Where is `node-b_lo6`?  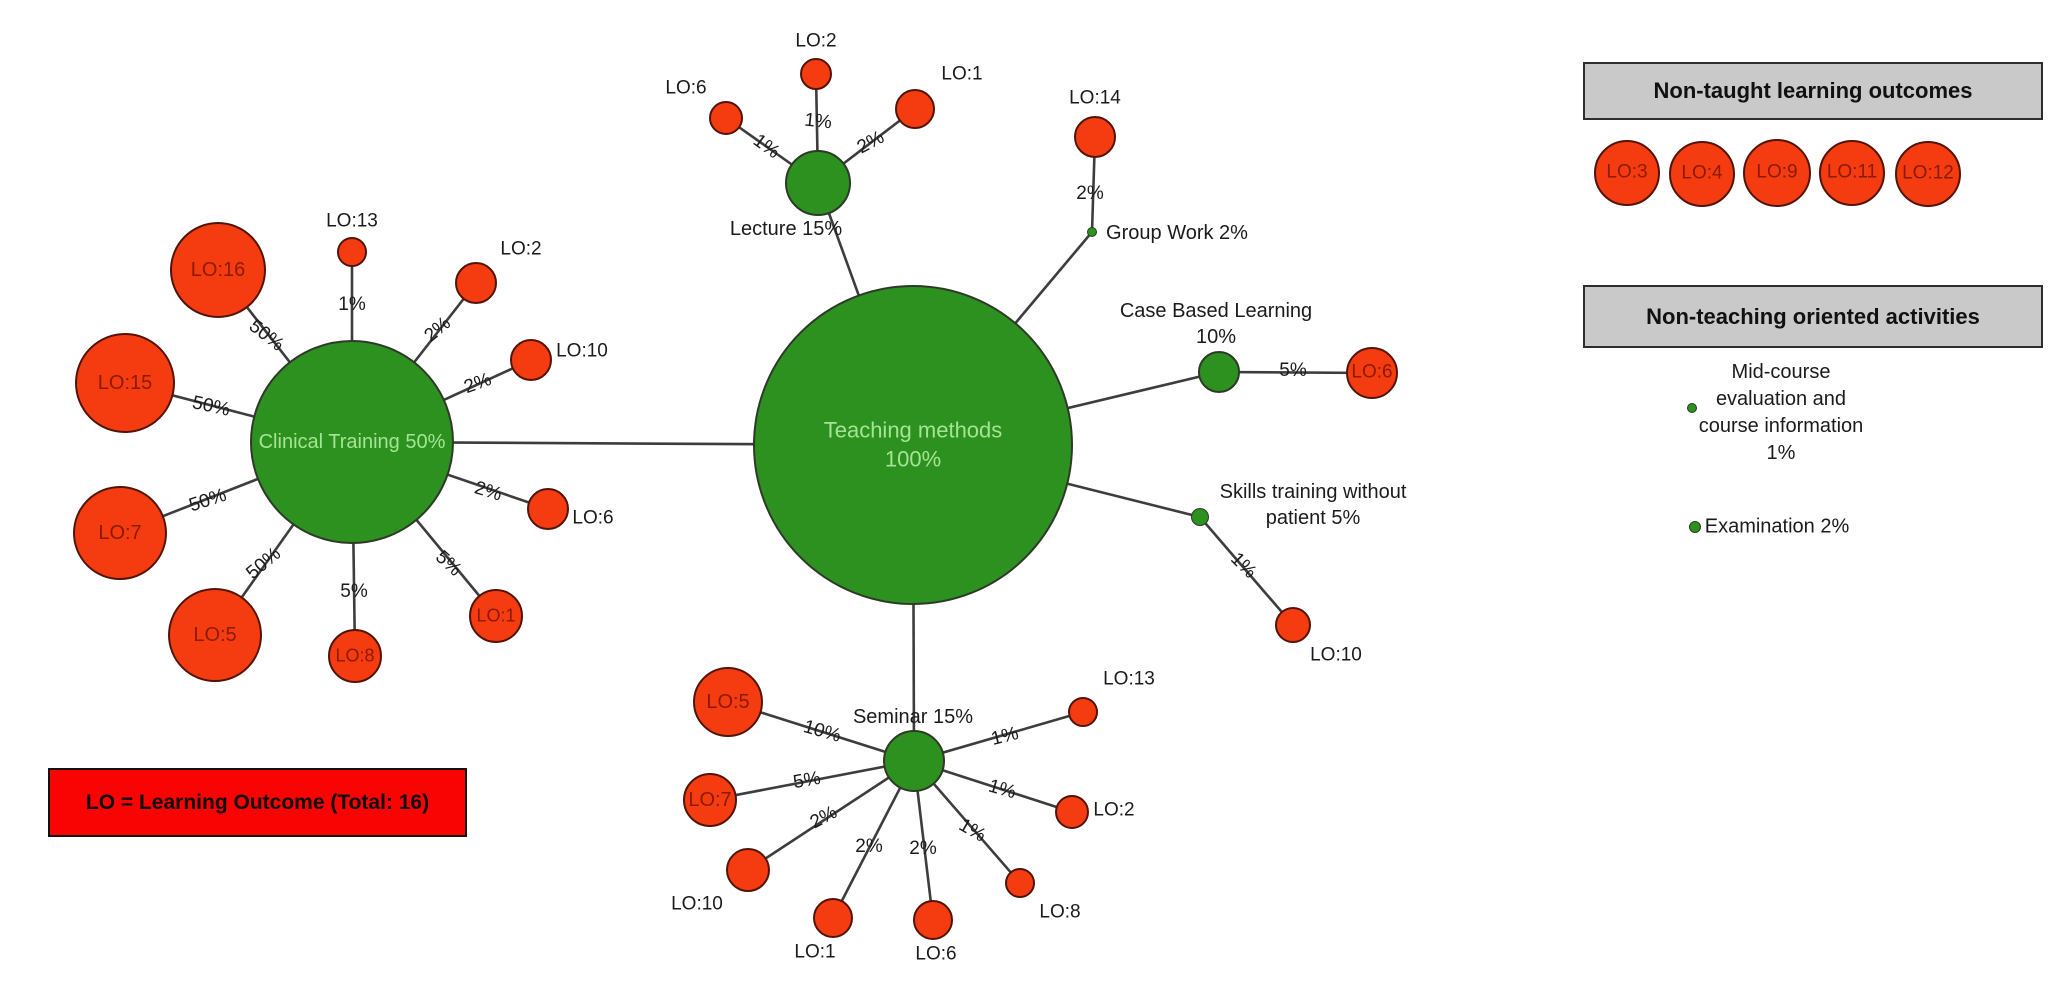
node-b_lo6 is located at coordinates (1372, 373).